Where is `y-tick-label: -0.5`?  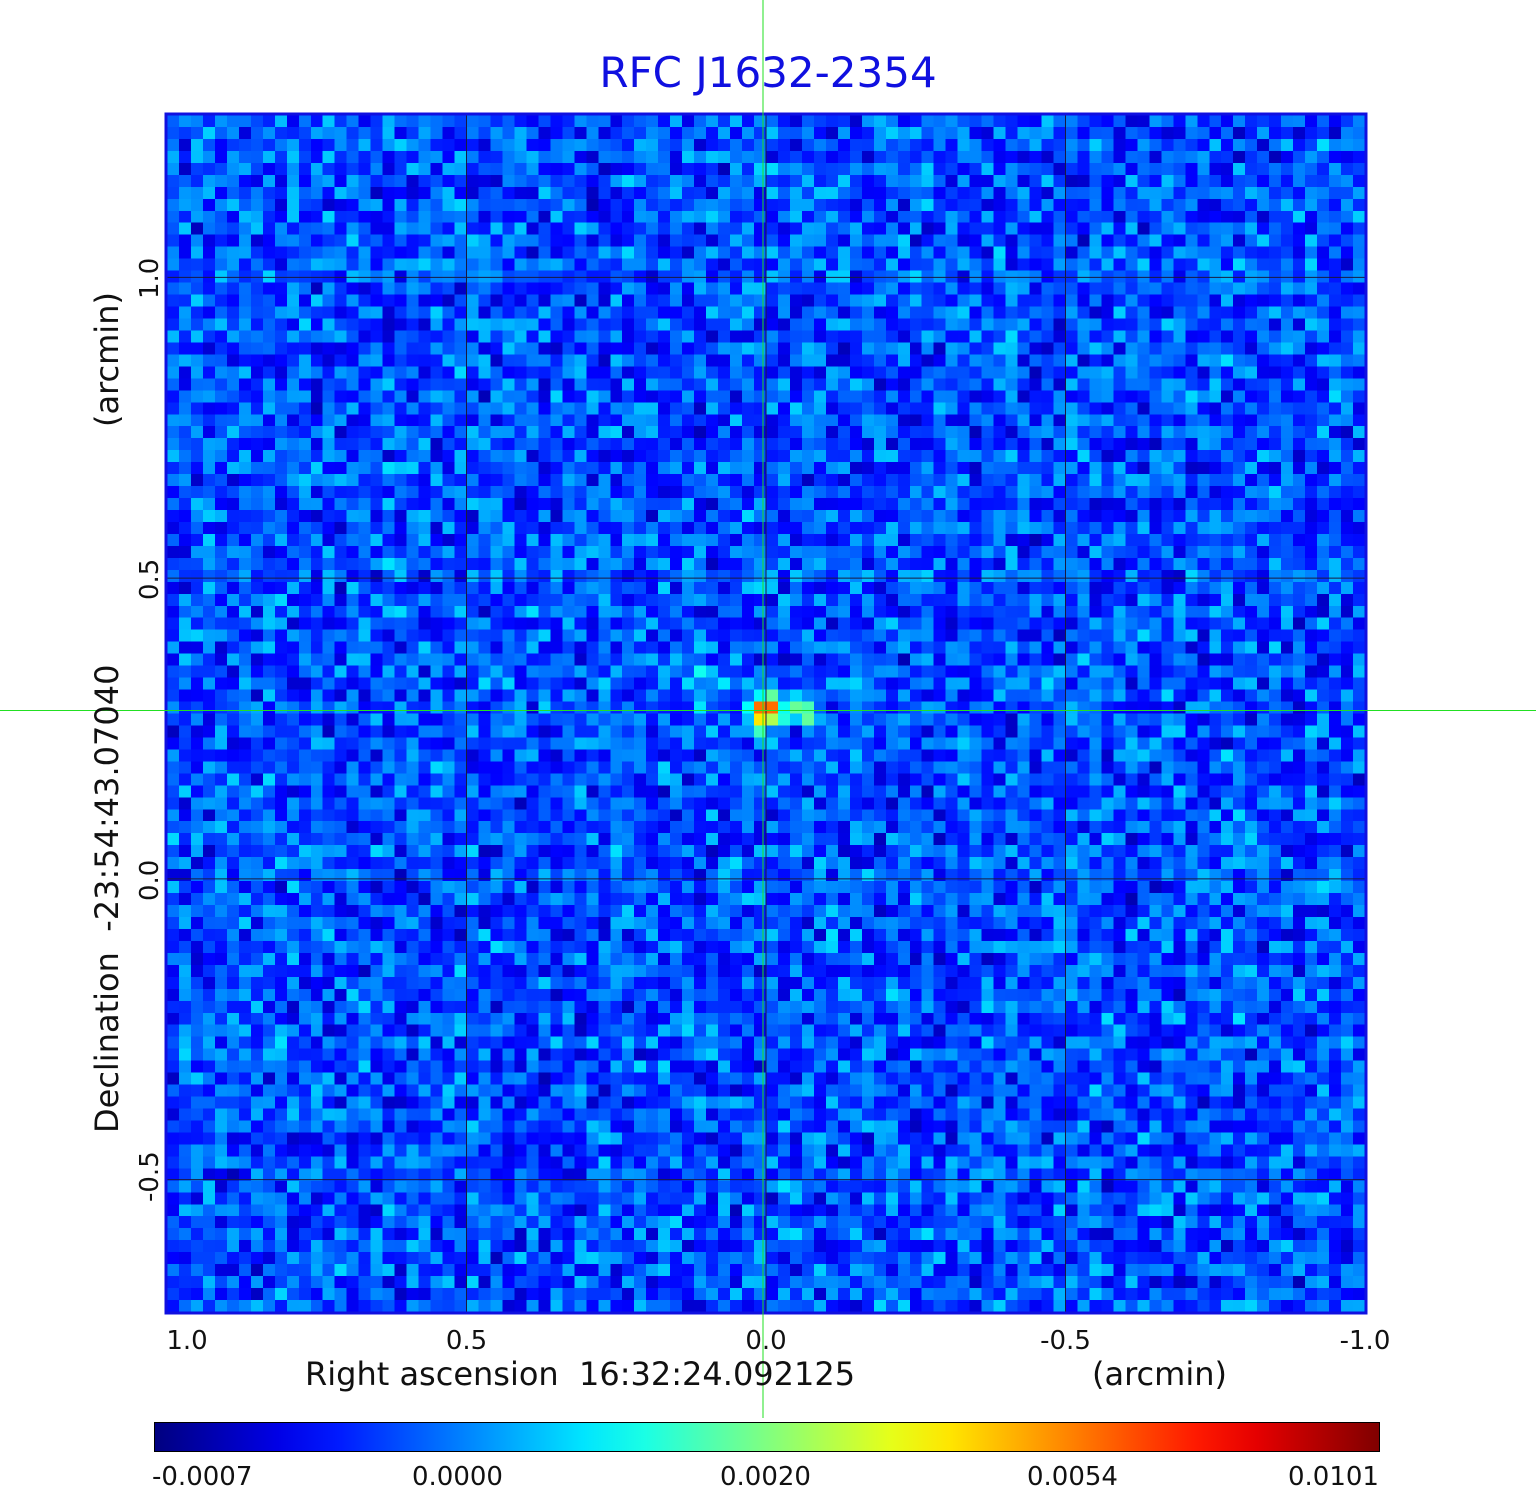
y-tick-label: -0.5 is located at coordinates (150, 1176).